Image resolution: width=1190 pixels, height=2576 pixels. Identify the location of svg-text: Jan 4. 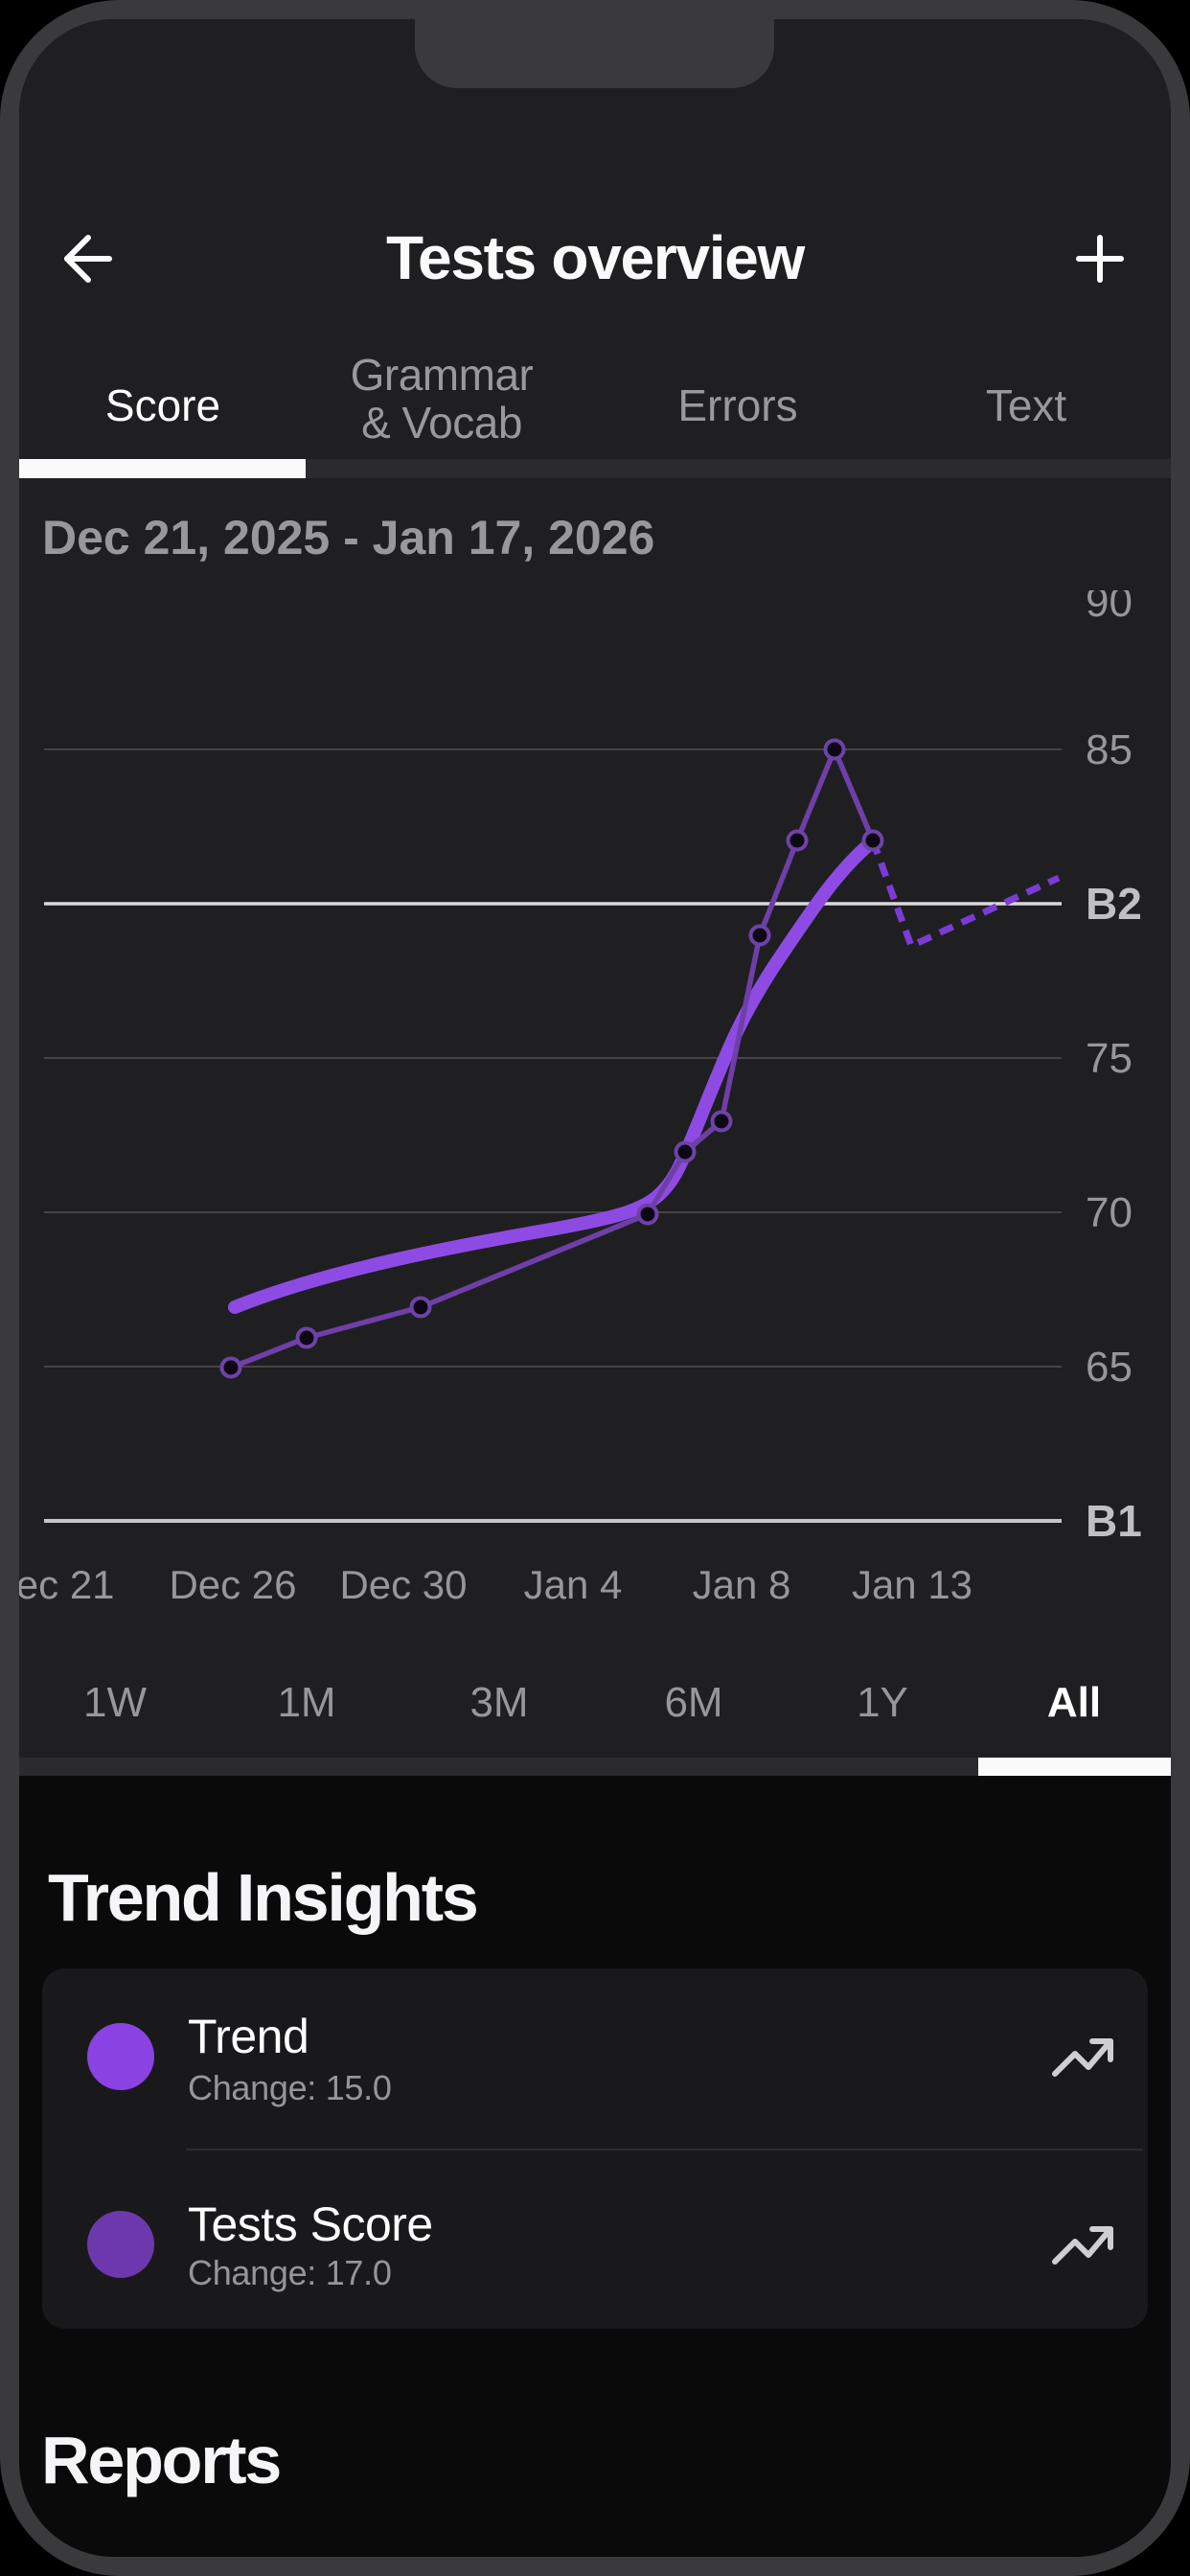
(574, 1584).